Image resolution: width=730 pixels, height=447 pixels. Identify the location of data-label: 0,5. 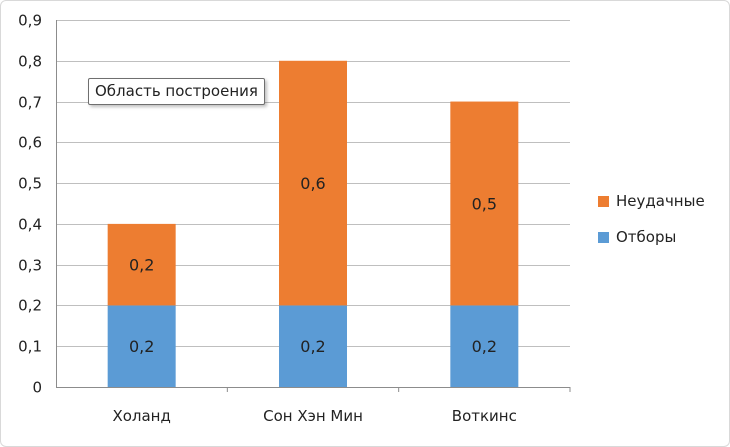
(484, 204).